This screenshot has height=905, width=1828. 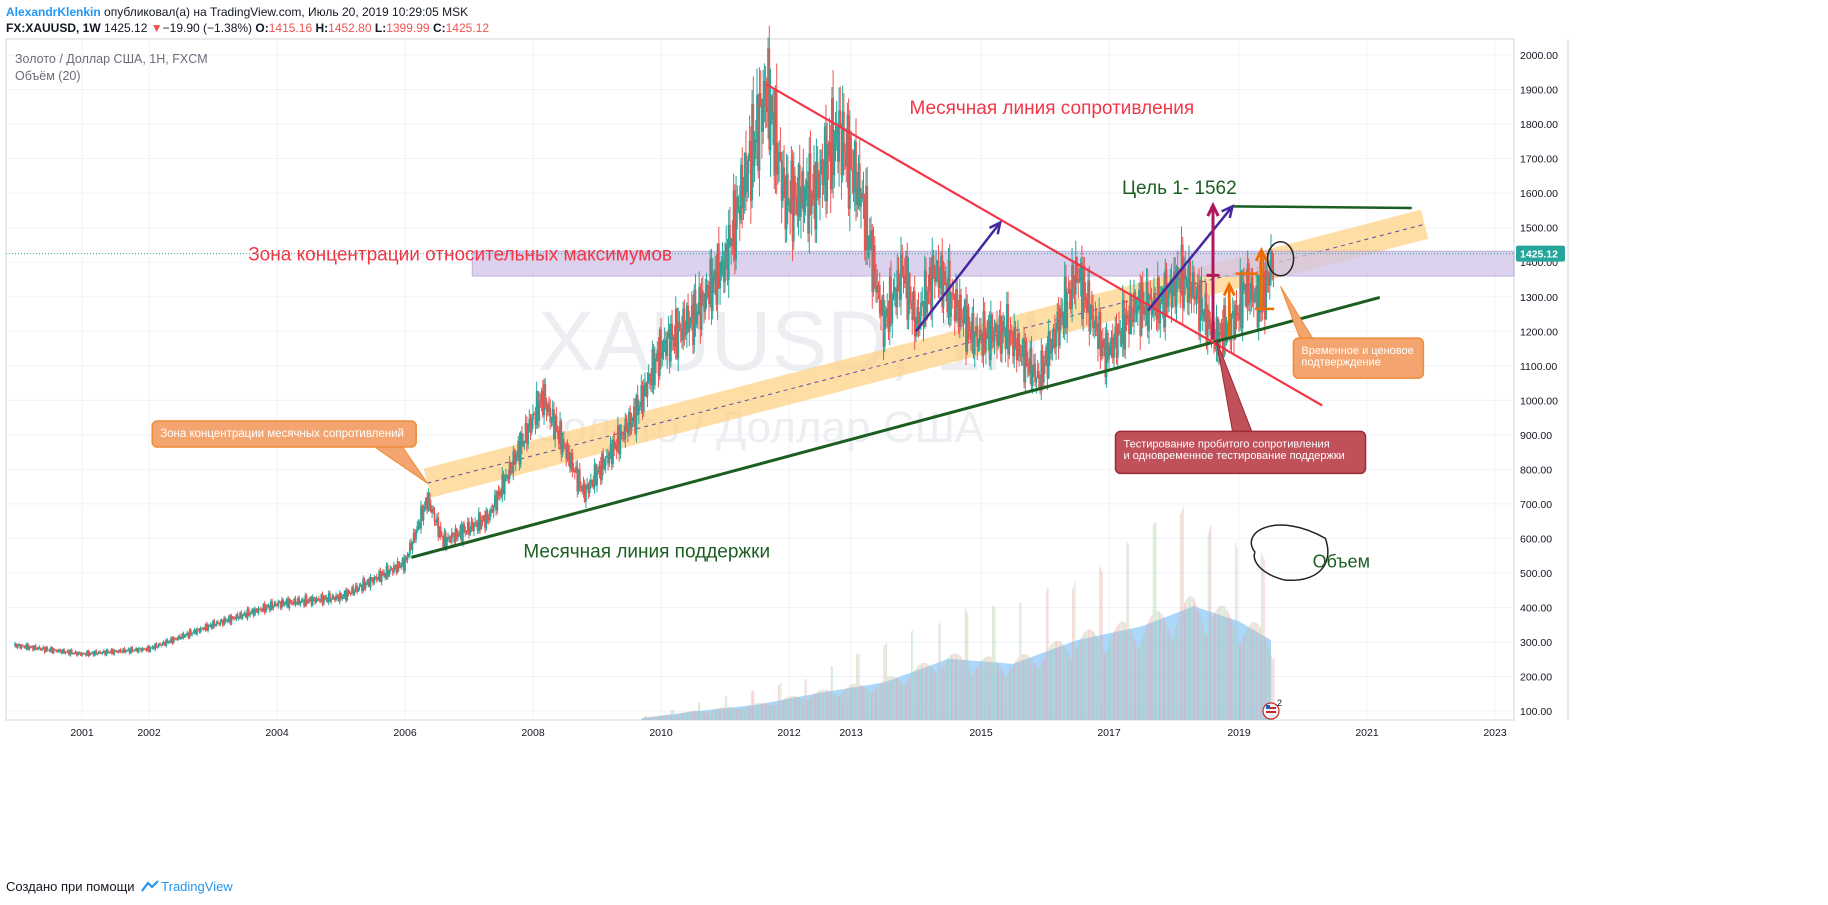 What do you see at coordinates (1536, 470) in the screenshot?
I see `y-tick-label: 800.00` at bounding box center [1536, 470].